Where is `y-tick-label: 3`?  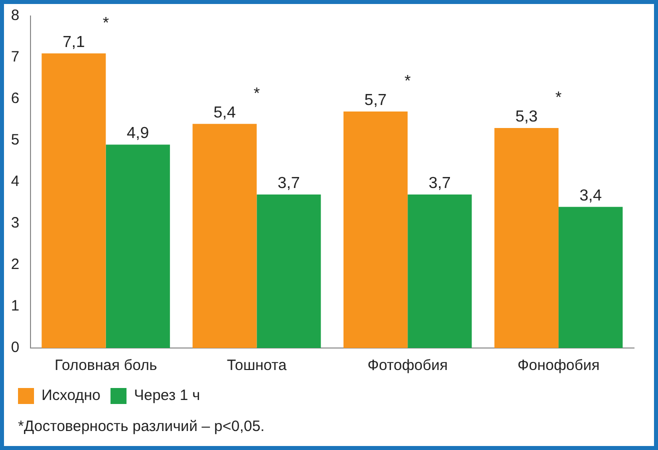
y-tick-label: 3 is located at coordinates (15, 223).